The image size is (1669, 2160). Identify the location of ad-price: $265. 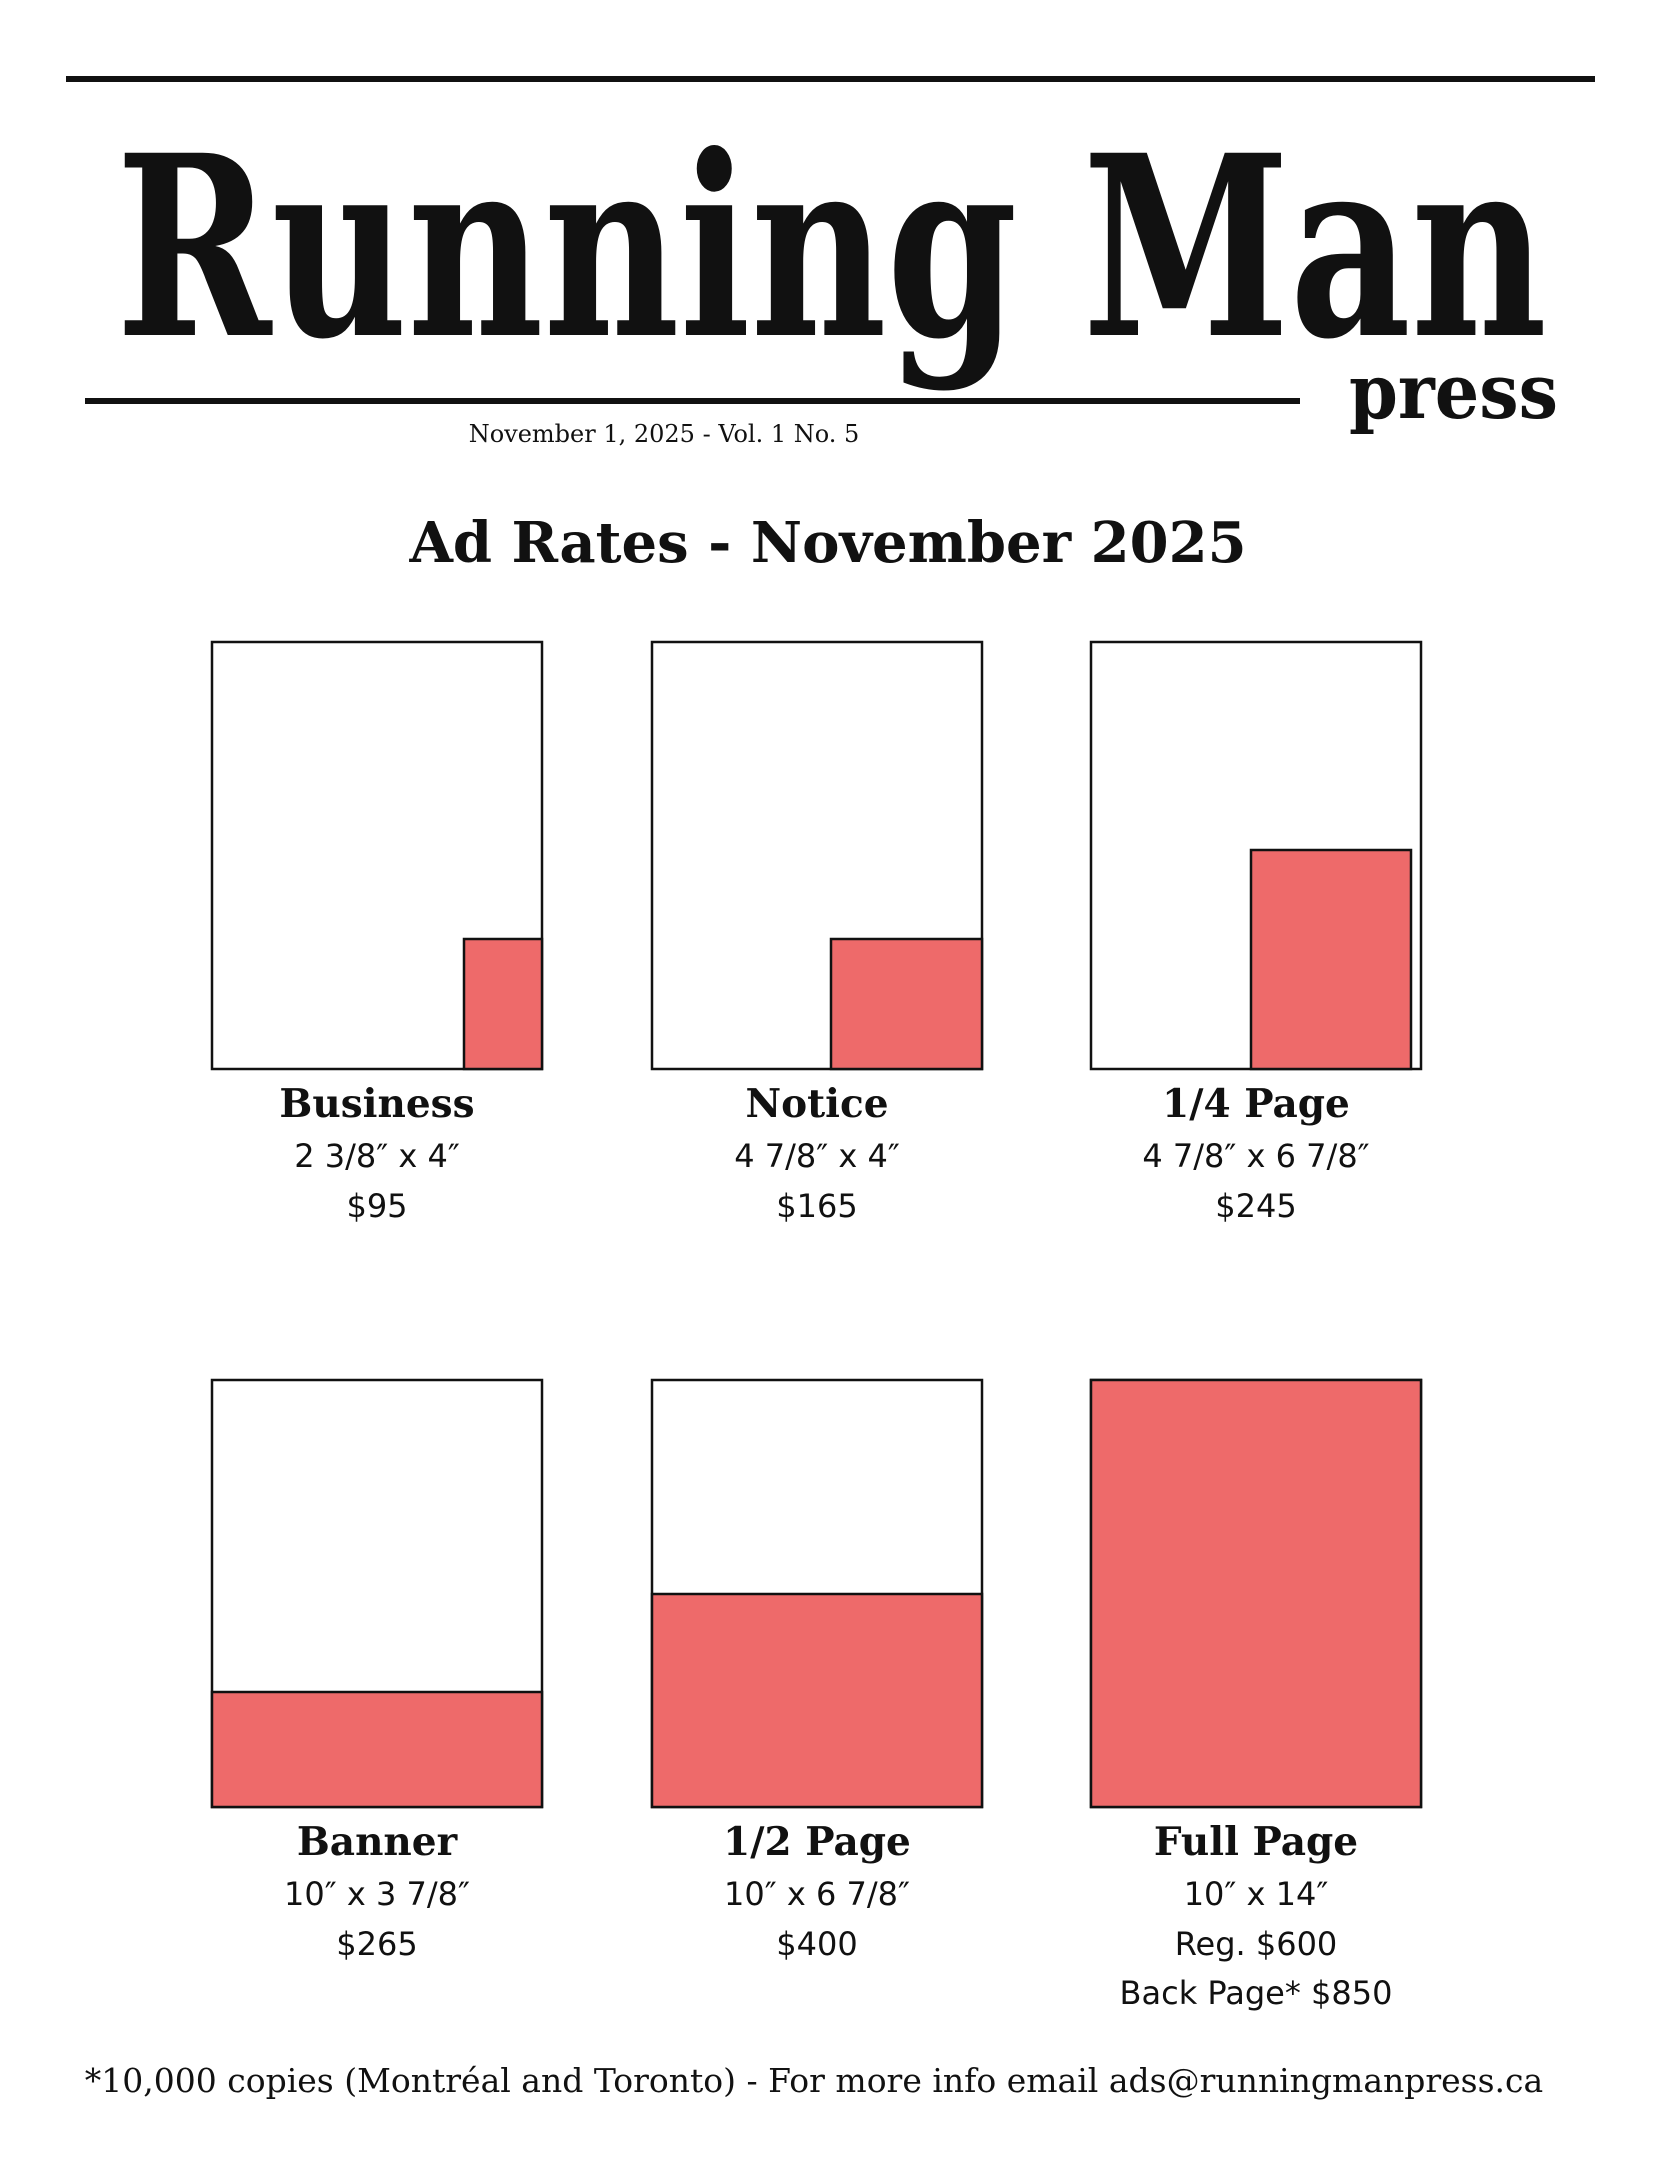
(376, 1944).